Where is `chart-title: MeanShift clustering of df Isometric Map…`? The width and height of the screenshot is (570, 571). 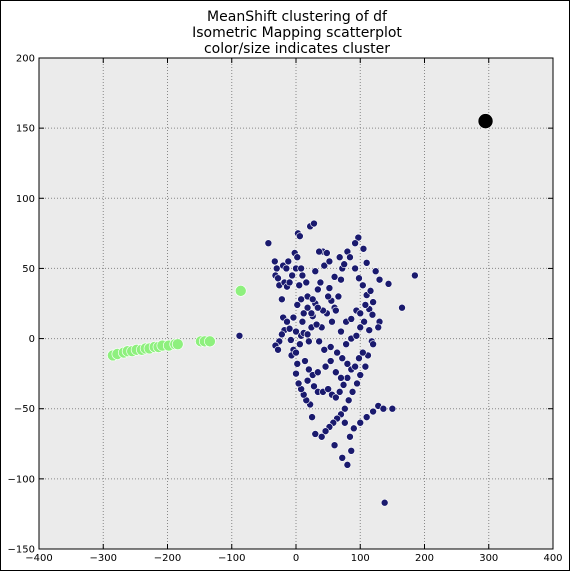
chart-title: MeanShift clustering of df Isometric Map… is located at coordinates (297, 33).